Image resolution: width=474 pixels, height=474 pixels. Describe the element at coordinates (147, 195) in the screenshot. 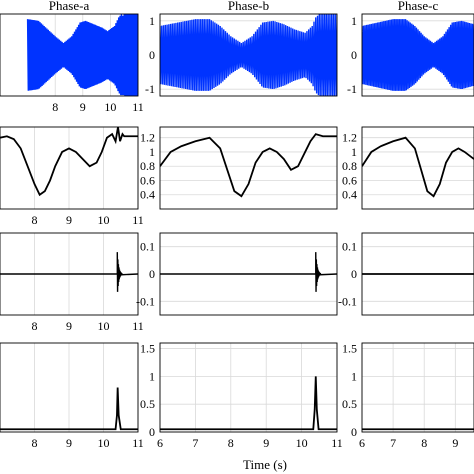

I see `y-tick-label: 0.4` at that location.